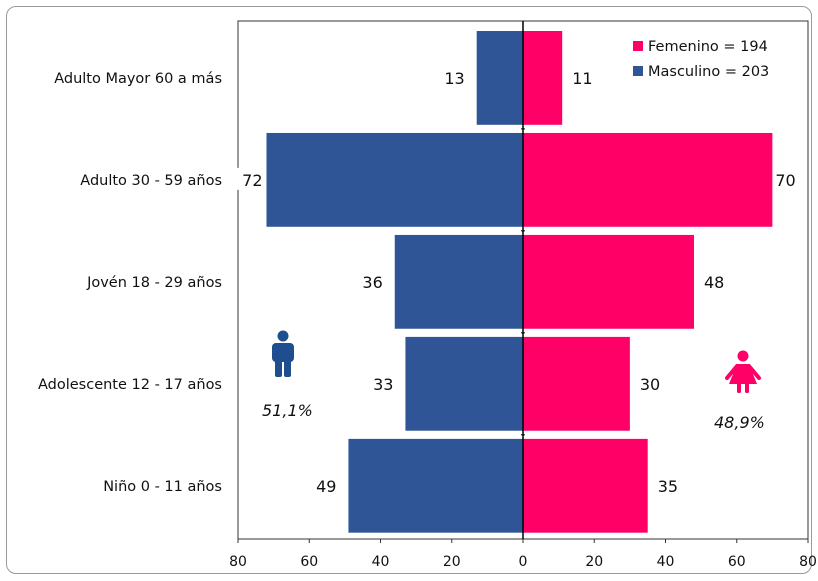  What do you see at coordinates (138, 79) in the screenshot?
I see `category-label: Adulto Mayor 60 a más` at bounding box center [138, 79].